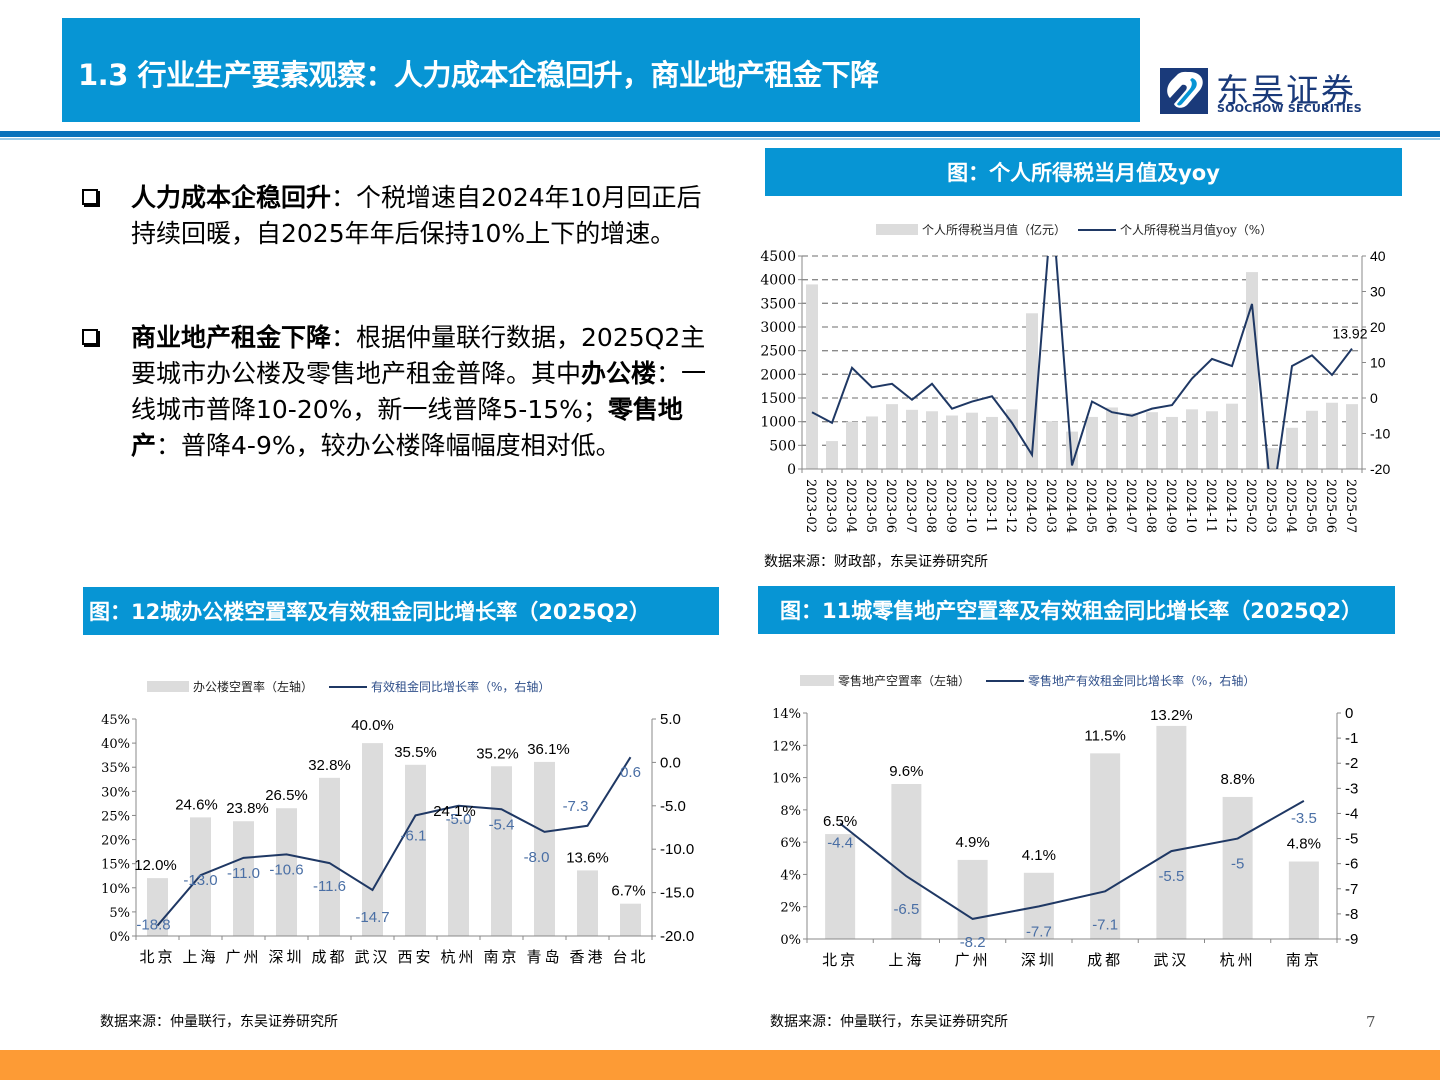 Image resolution: width=1440 pixels, height=1080 pixels. I want to click on svg-text: -6.1, so click(414, 835).